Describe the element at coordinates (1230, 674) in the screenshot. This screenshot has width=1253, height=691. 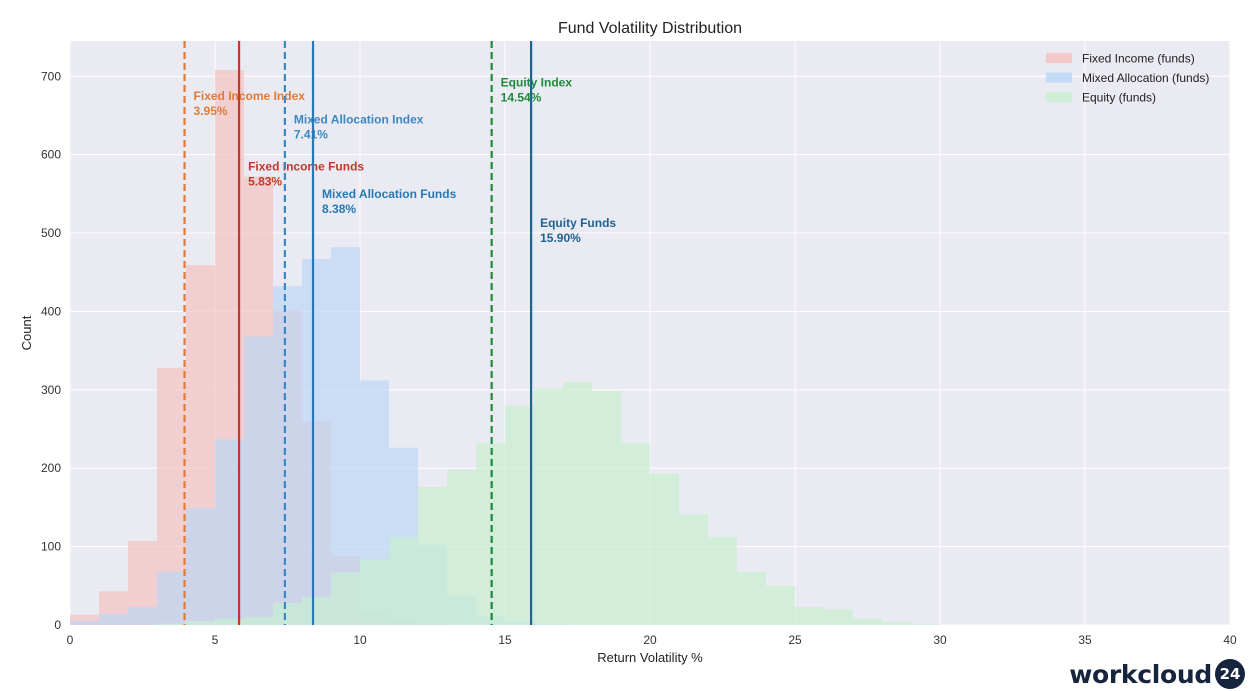
I see `logo-badge-icon: 24` at that location.